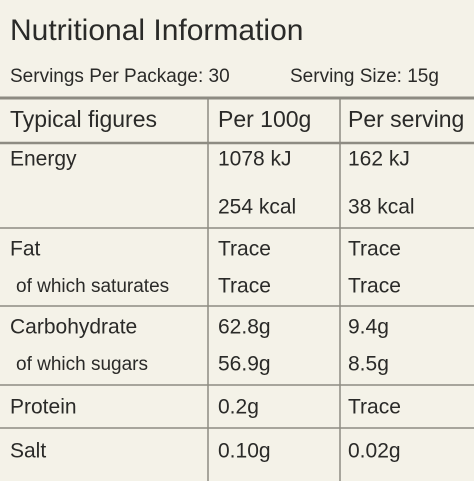 Image resolution: width=474 pixels, height=481 pixels. Describe the element at coordinates (381, 207) in the screenshot. I see `cell: 38 kcal` at that location.